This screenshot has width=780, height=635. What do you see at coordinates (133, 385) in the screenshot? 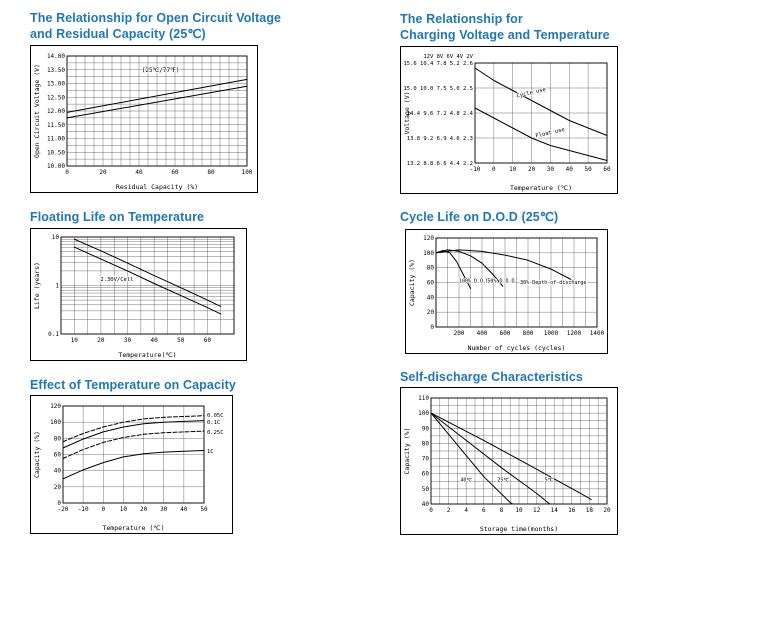
I see `chart-title-temperature-capacity: Effect of Temperature on Capacity` at bounding box center [133, 385].